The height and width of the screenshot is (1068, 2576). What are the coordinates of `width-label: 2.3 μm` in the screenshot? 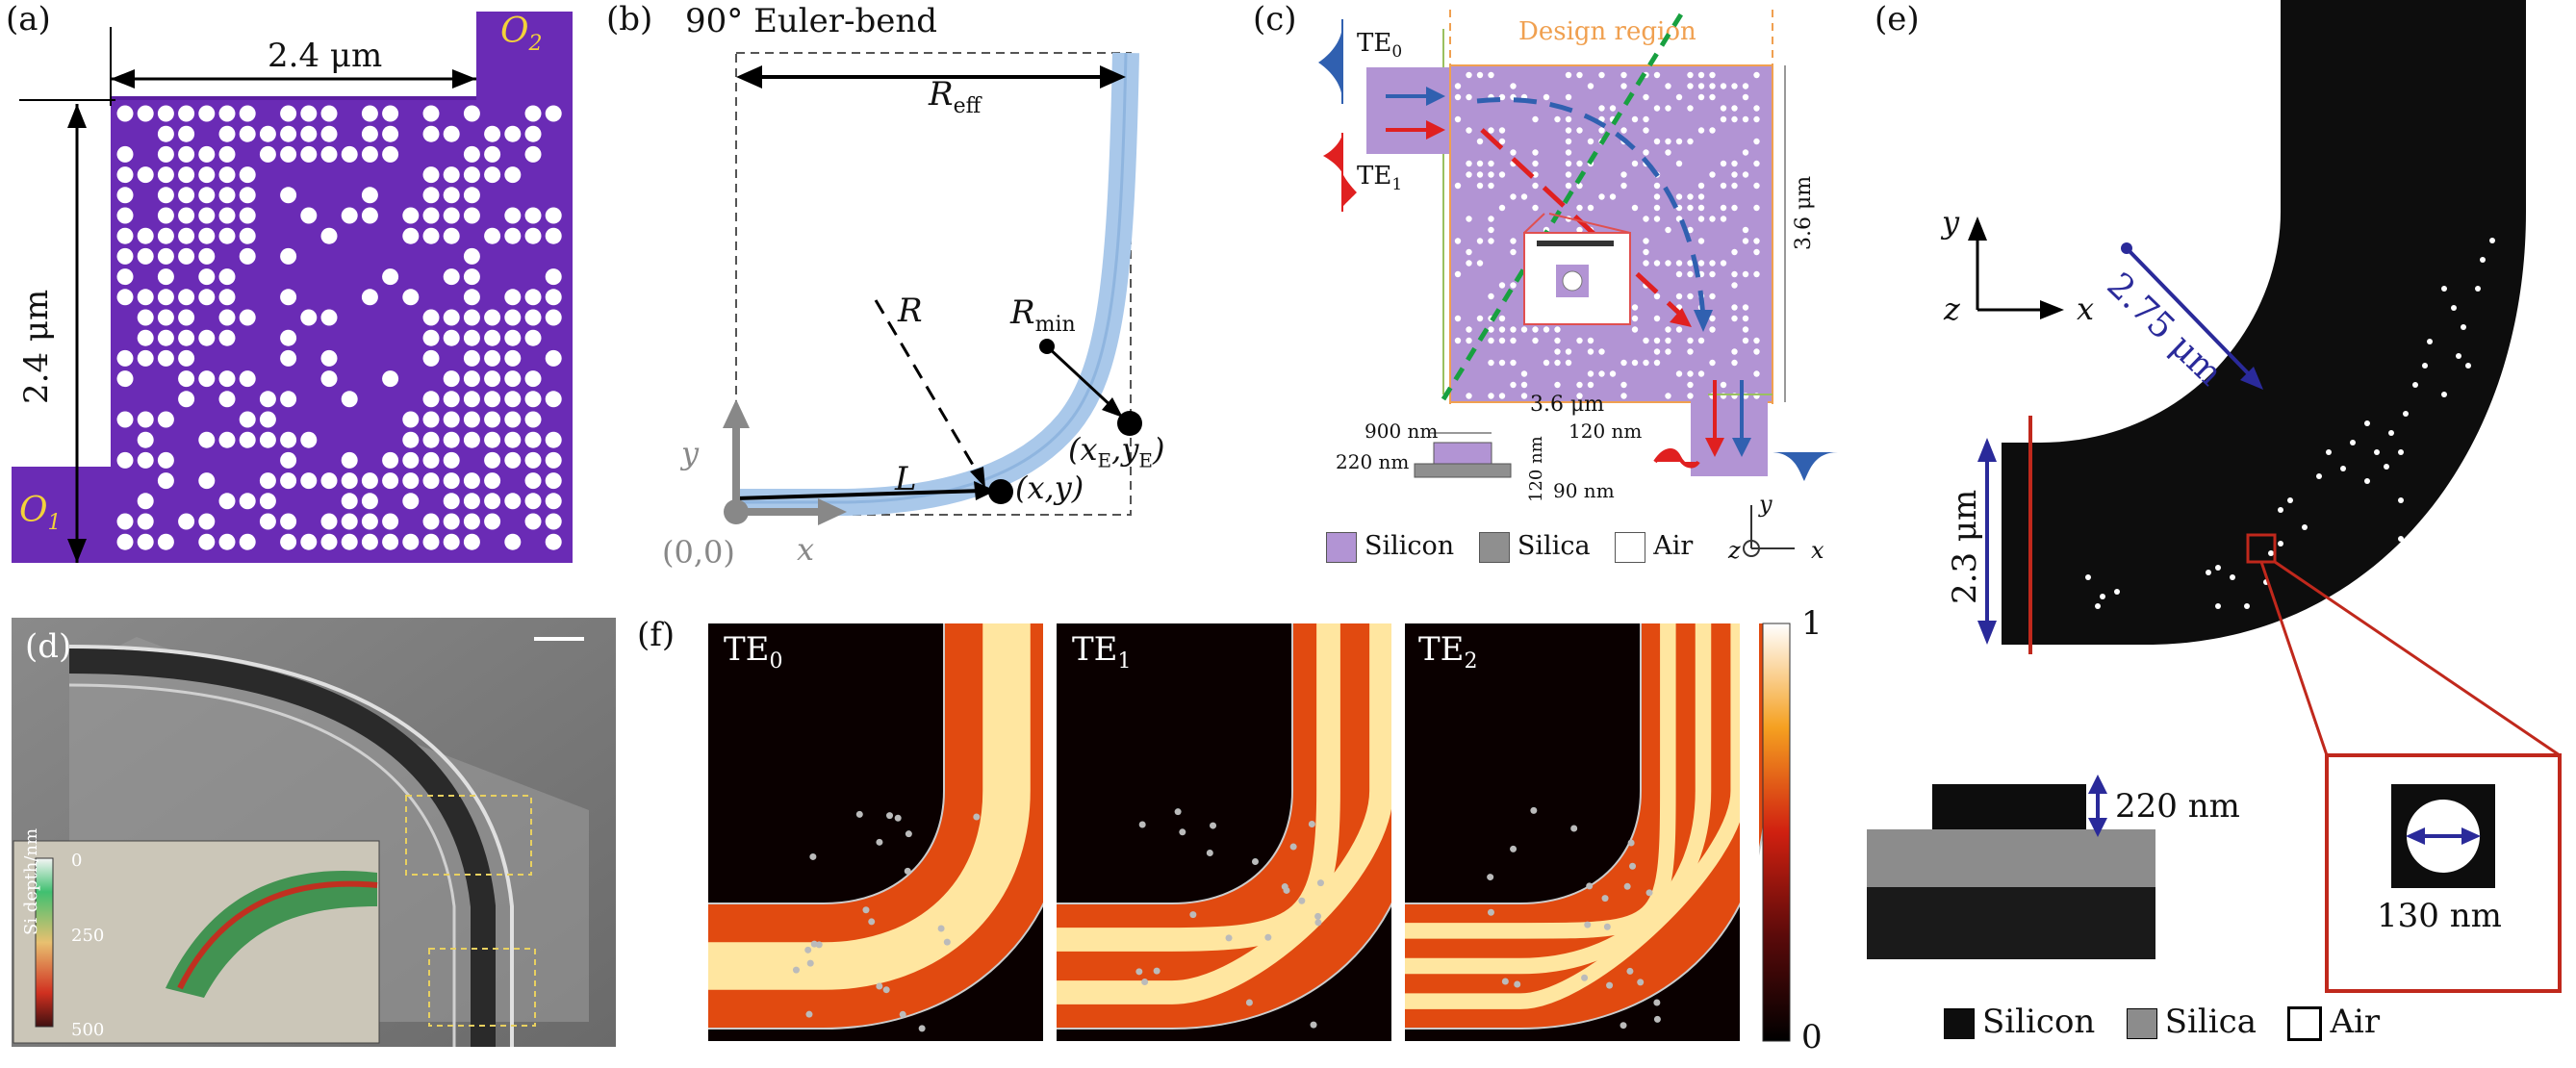 It's located at (1965, 546).